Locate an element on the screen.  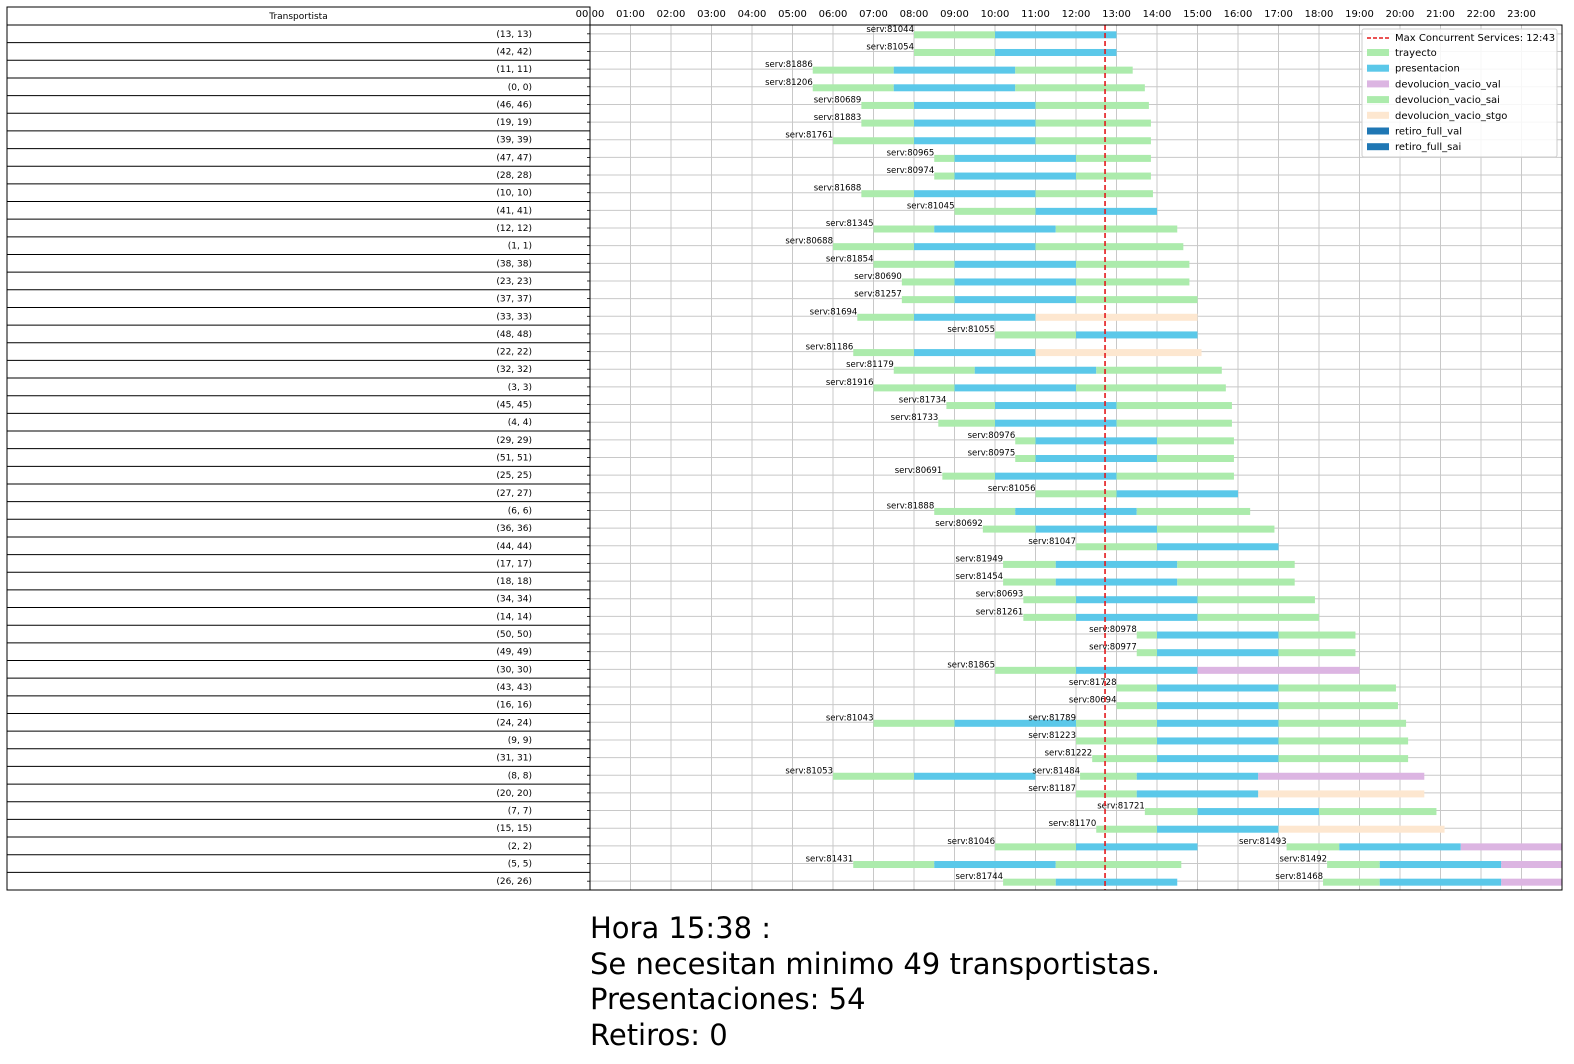
service-label: serv:81854 is located at coordinates (850, 259).